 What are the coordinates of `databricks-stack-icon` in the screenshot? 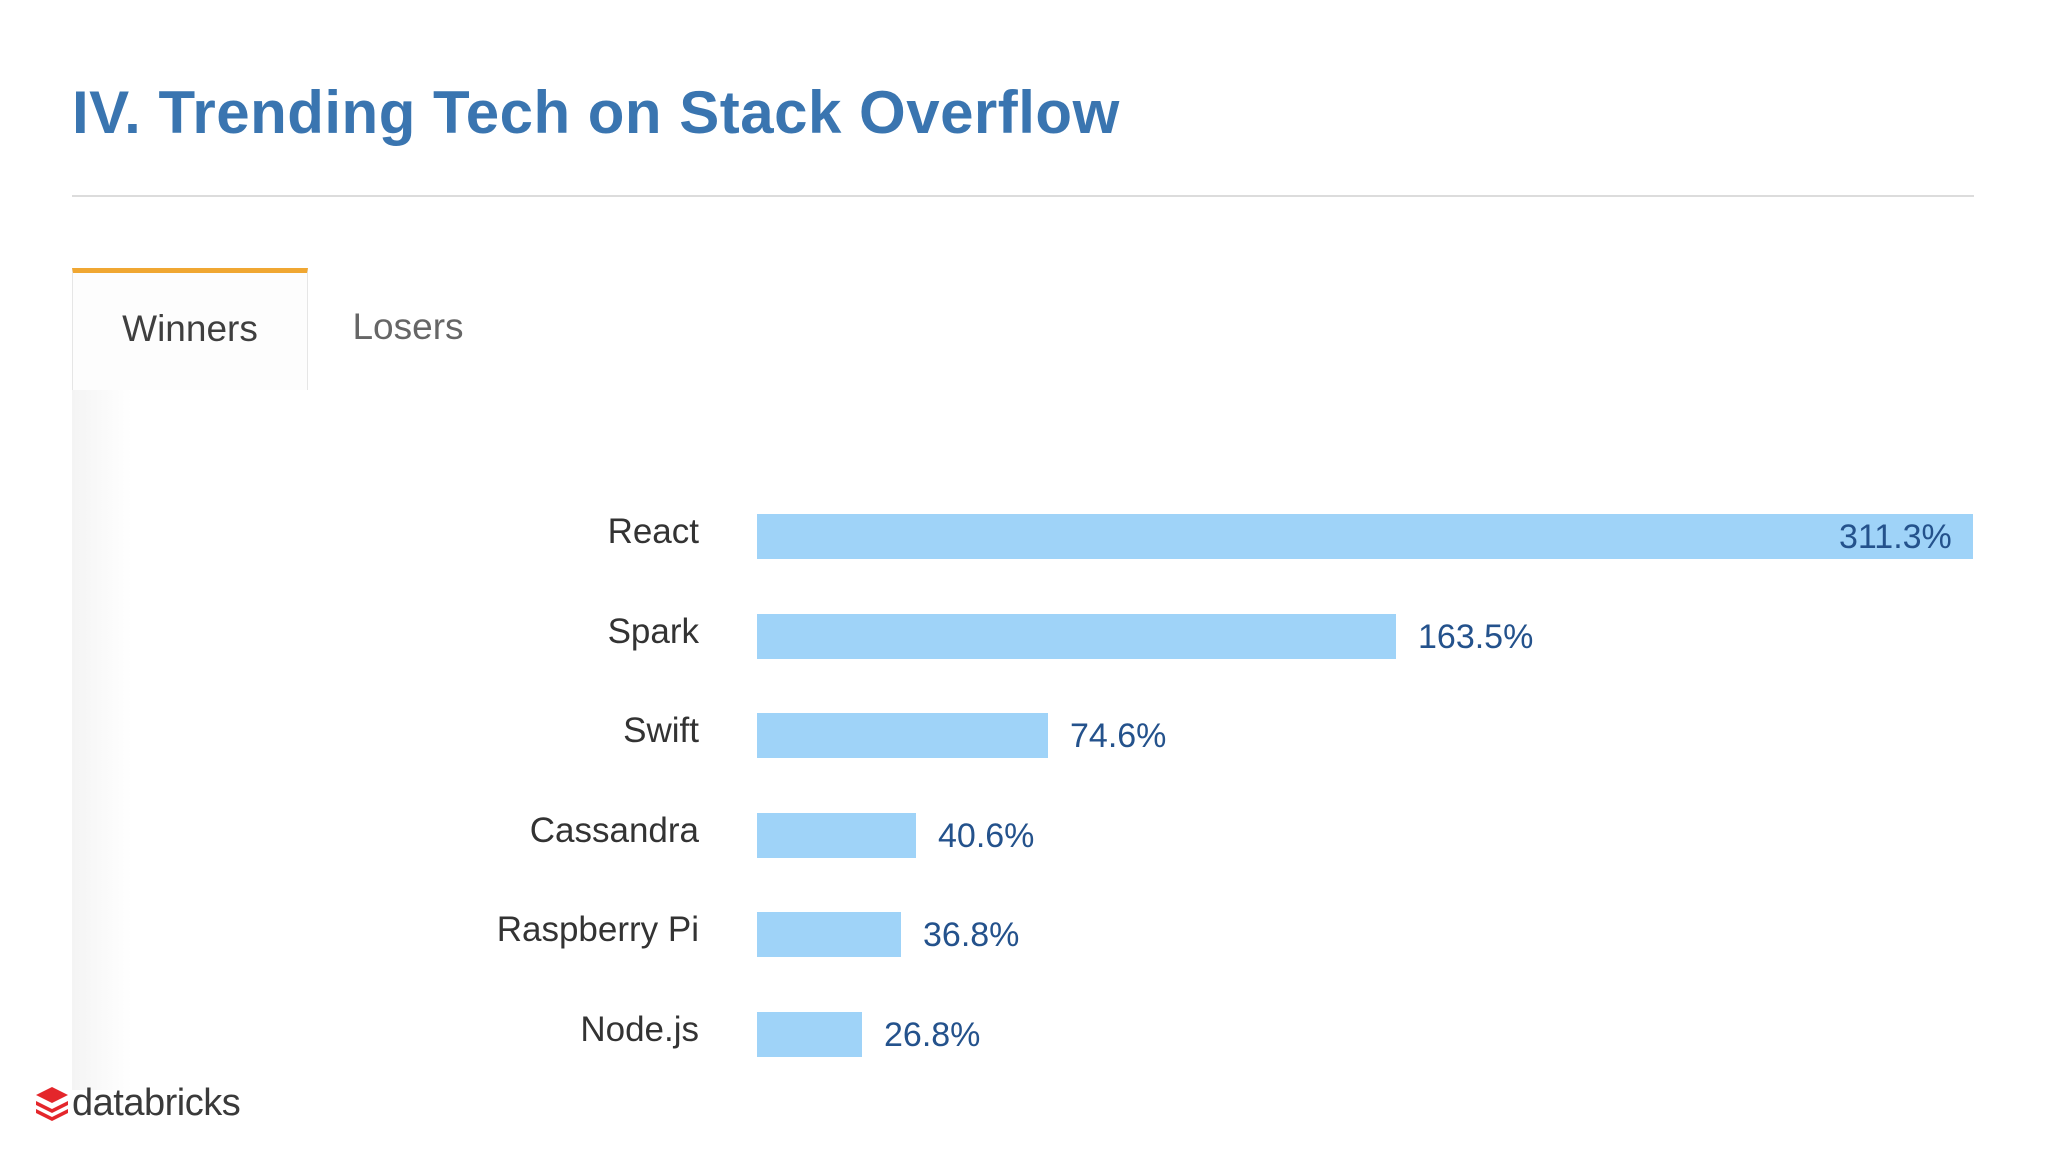 It's located at (52, 1103).